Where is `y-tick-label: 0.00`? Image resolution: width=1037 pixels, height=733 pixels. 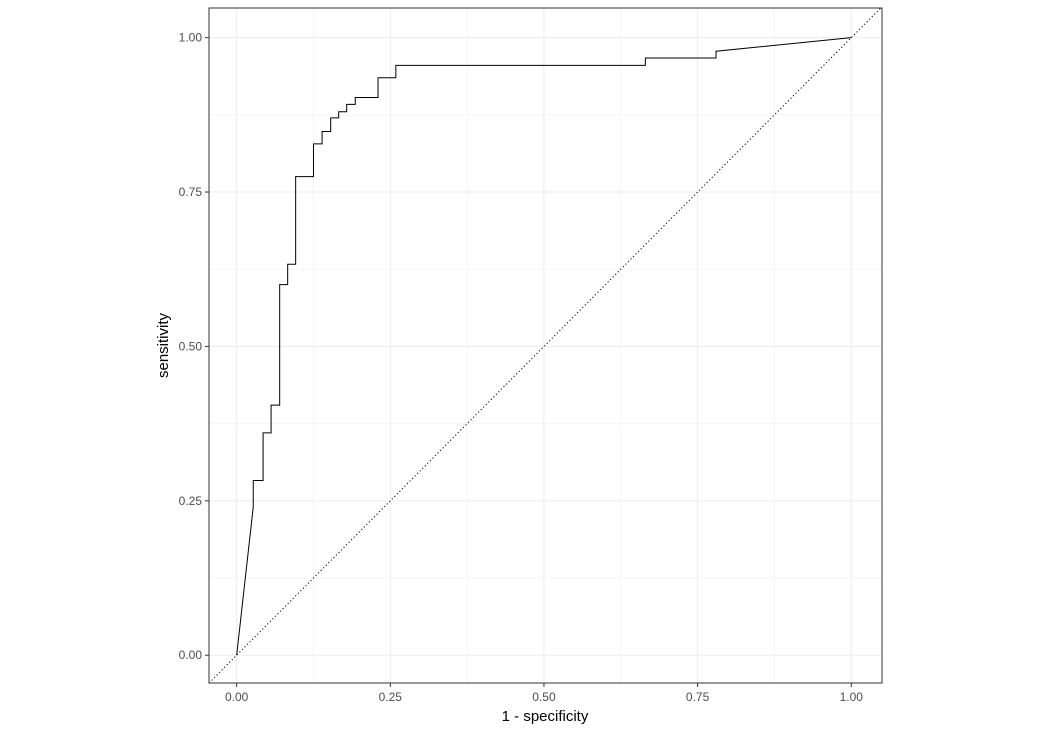
y-tick-label: 0.00 is located at coordinates (191, 655).